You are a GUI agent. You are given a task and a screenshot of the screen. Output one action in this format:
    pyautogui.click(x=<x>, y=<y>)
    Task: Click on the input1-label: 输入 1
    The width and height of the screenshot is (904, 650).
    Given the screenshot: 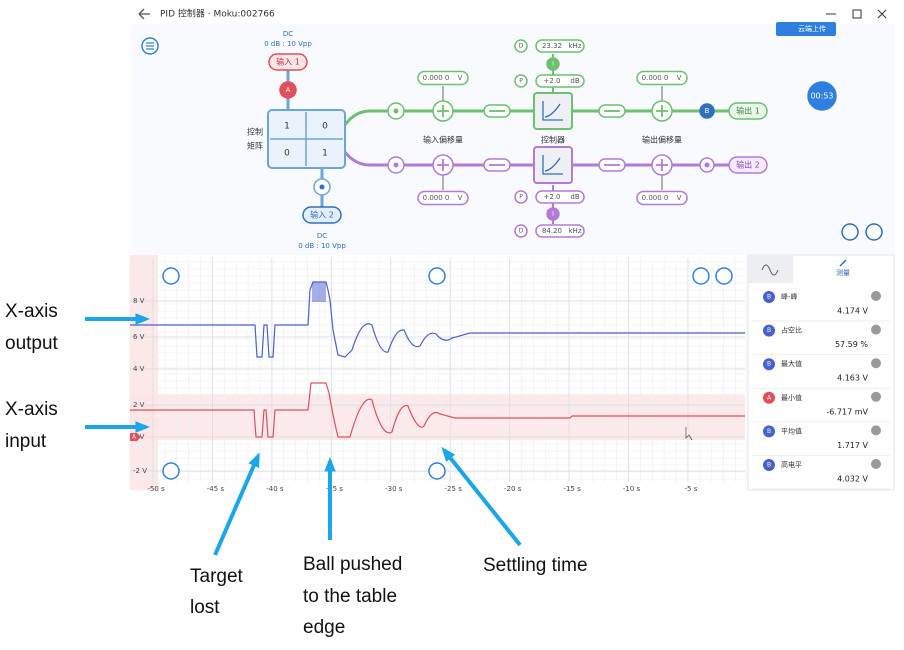 What is the action you would take?
    pyautogui.click(x=288, y=62)
    